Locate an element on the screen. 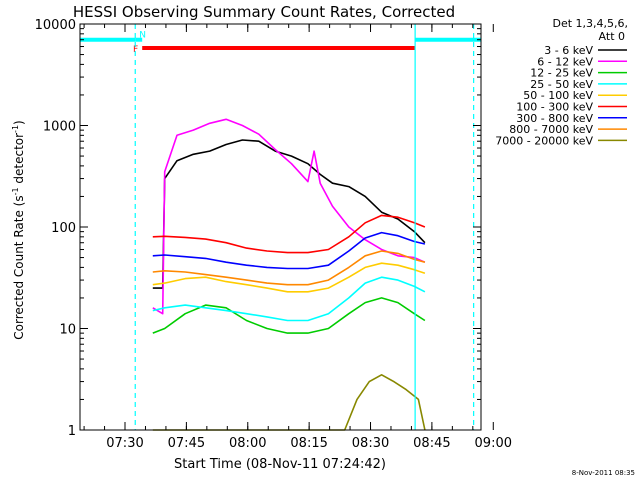 Image resolution: width=640 pixels, height=480 pixels. flag-label: F is located at coordinates (135, 50).